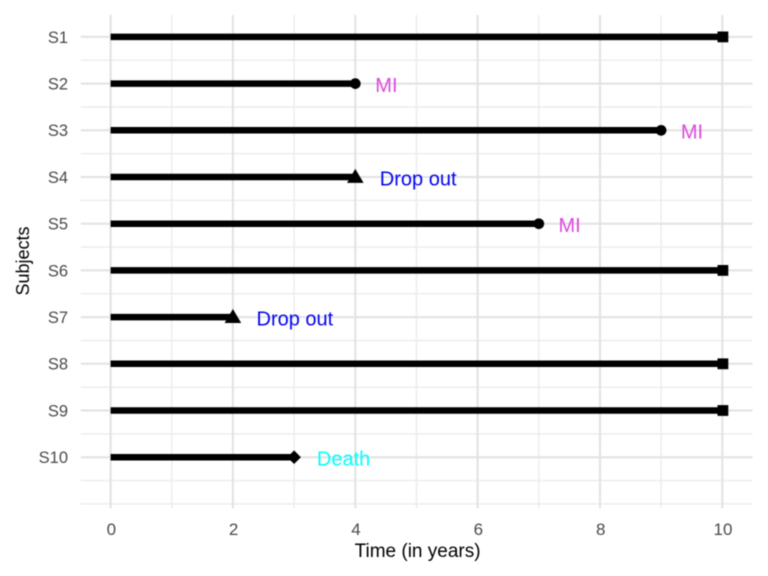 The image size is (768, 576). What do you see at coordinates (723, 529) in the screenshot?
I see `svg-text: 10` at bounding box center [723, 529].